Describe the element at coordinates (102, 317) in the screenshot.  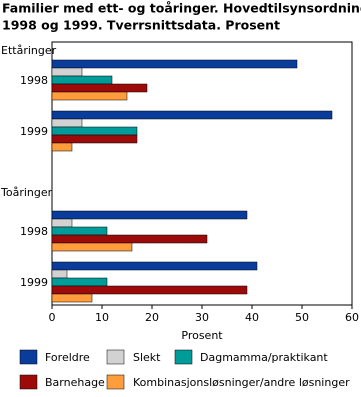
I see `x-tick-label: 10` at that location.